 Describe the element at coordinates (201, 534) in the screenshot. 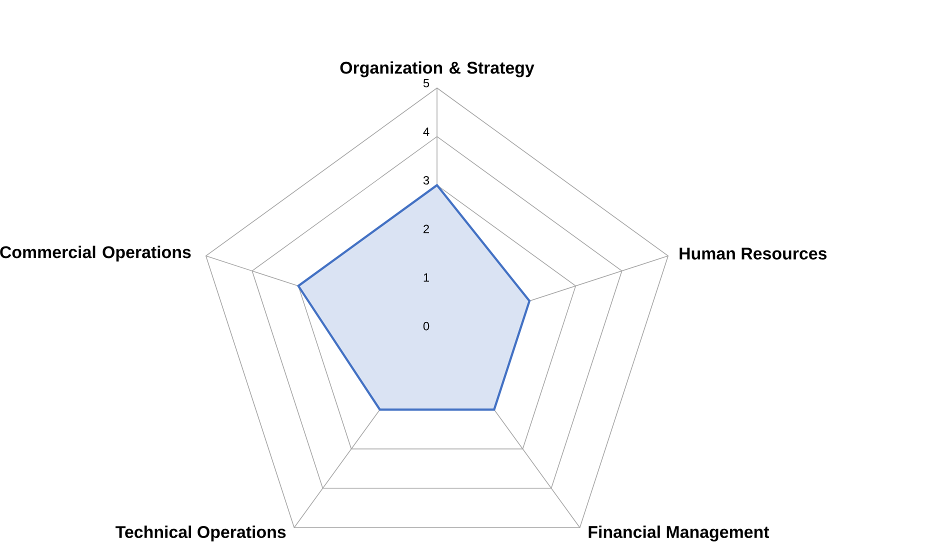

I see `spoke-label: Technical Operations` at that location.